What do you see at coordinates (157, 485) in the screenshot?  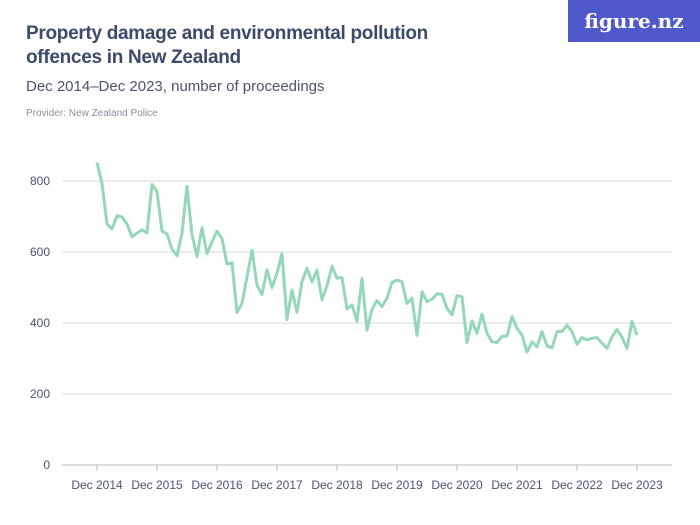 I see `x-tick-label: Dec 2015` at bounding box center [157, 485].